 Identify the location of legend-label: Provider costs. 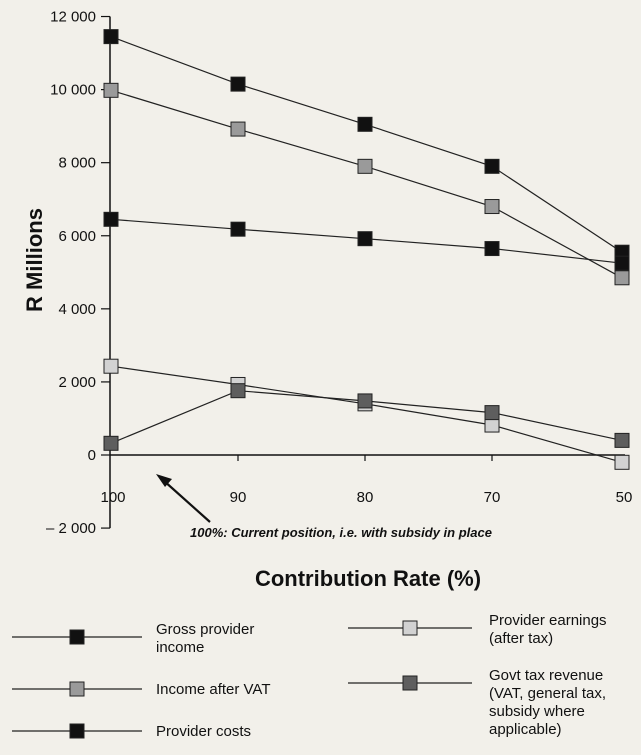
(203, 731).